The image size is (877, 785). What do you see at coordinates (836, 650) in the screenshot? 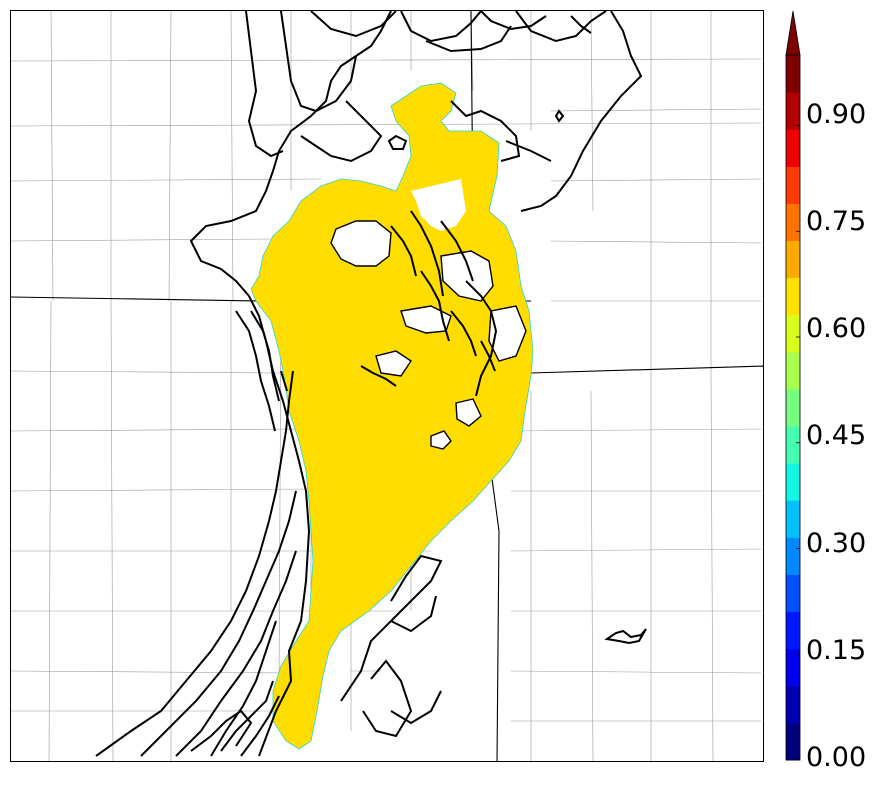
I see `colorbar-tick-label: 0.15` at bounding box center [836, 650].